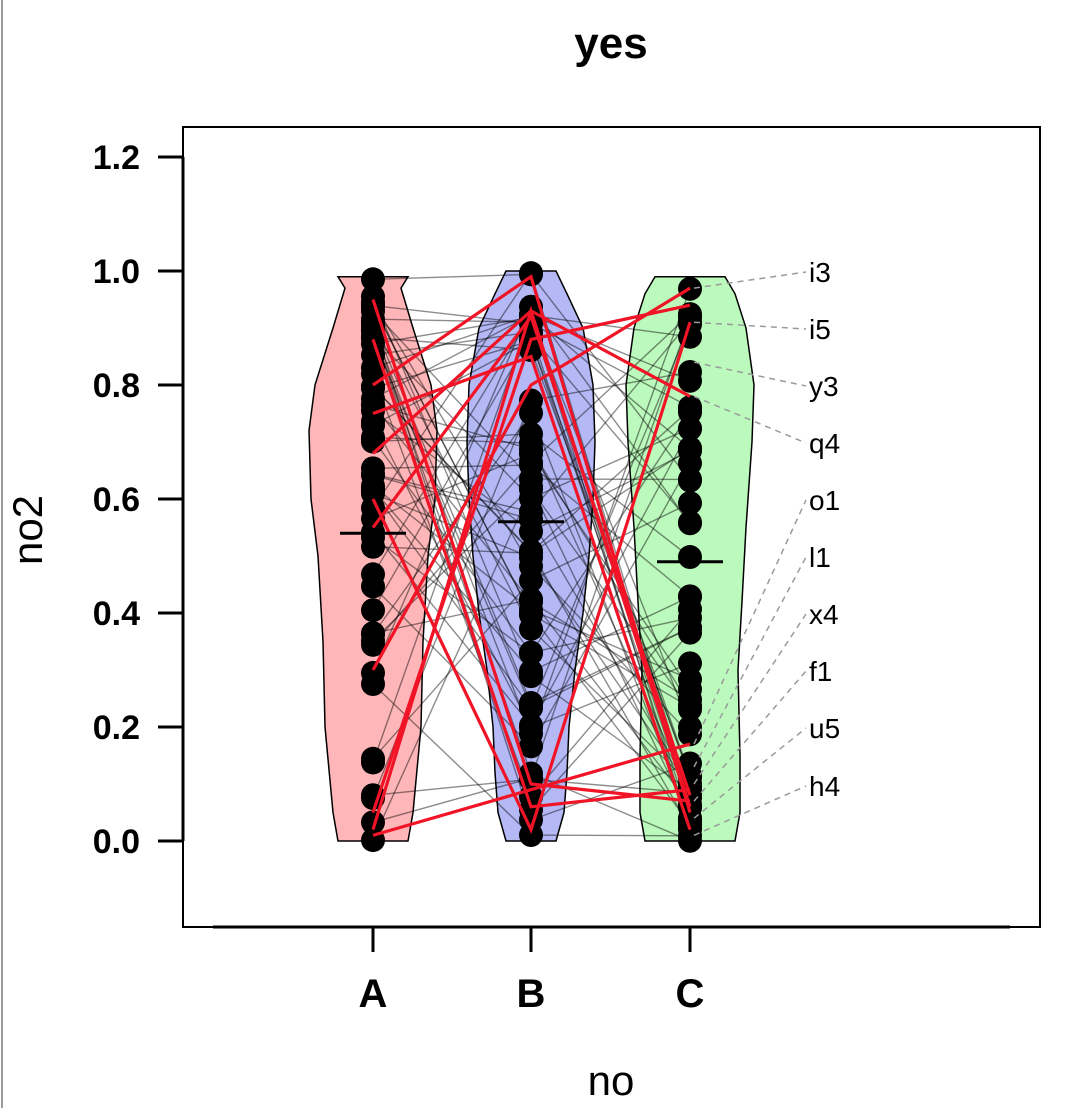 The height and width of the screenshot is (1108, 1068). What do you see at coordinates (611, 1080) in the screenshot?
I see `x-axis-label: no` at bounding box center [611, 1080].